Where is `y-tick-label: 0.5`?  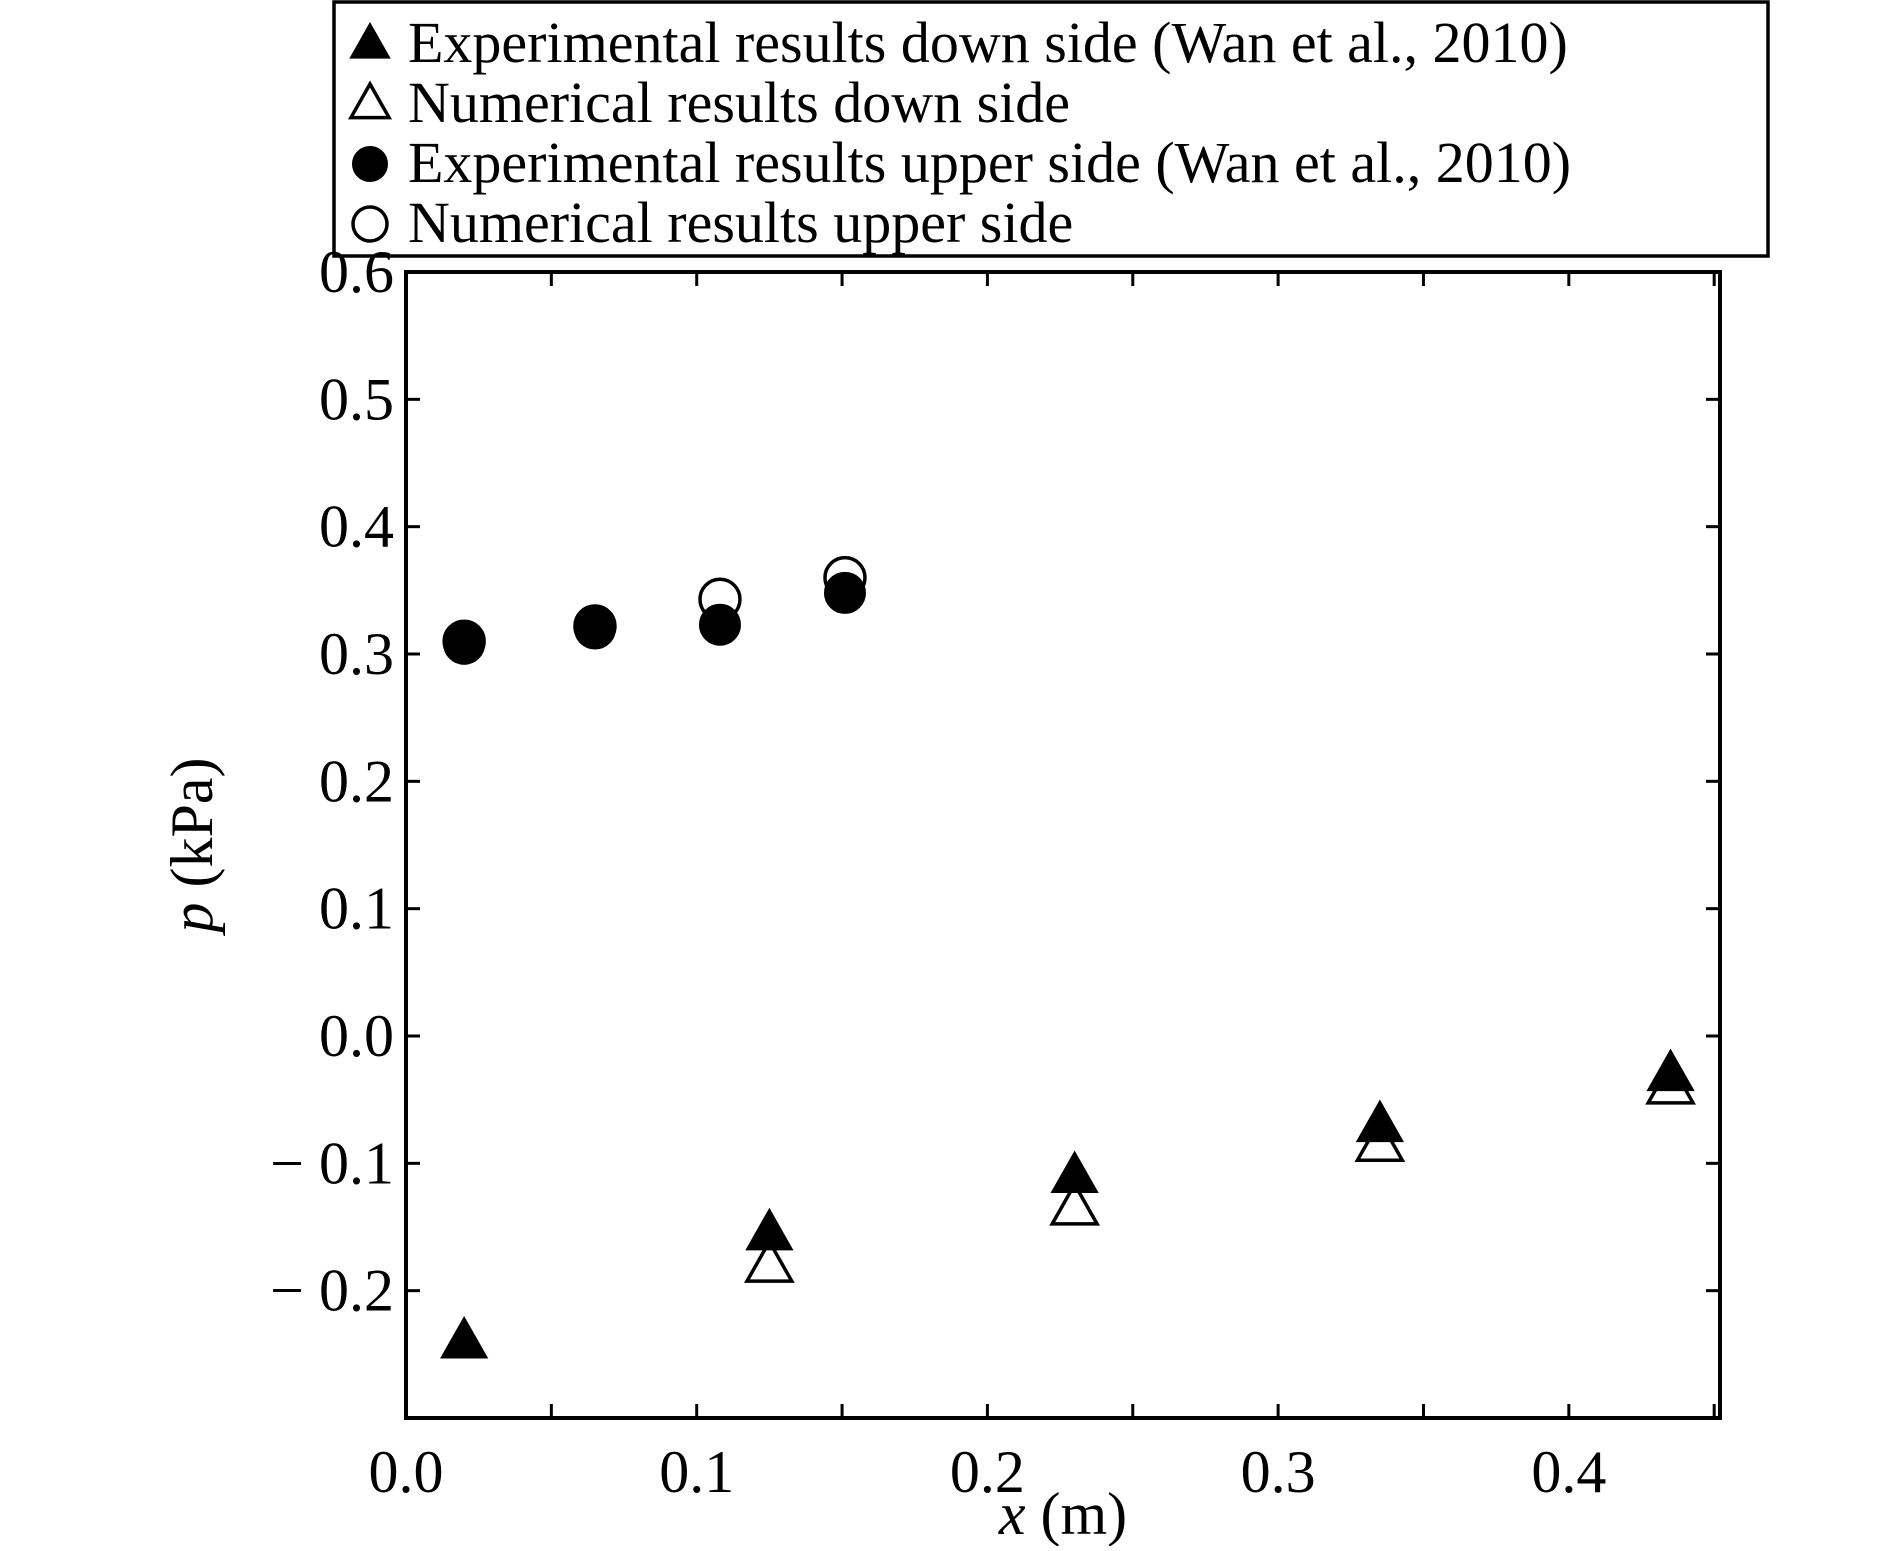
y-tick-label: 0.5 is located at coordinates (356, 399).